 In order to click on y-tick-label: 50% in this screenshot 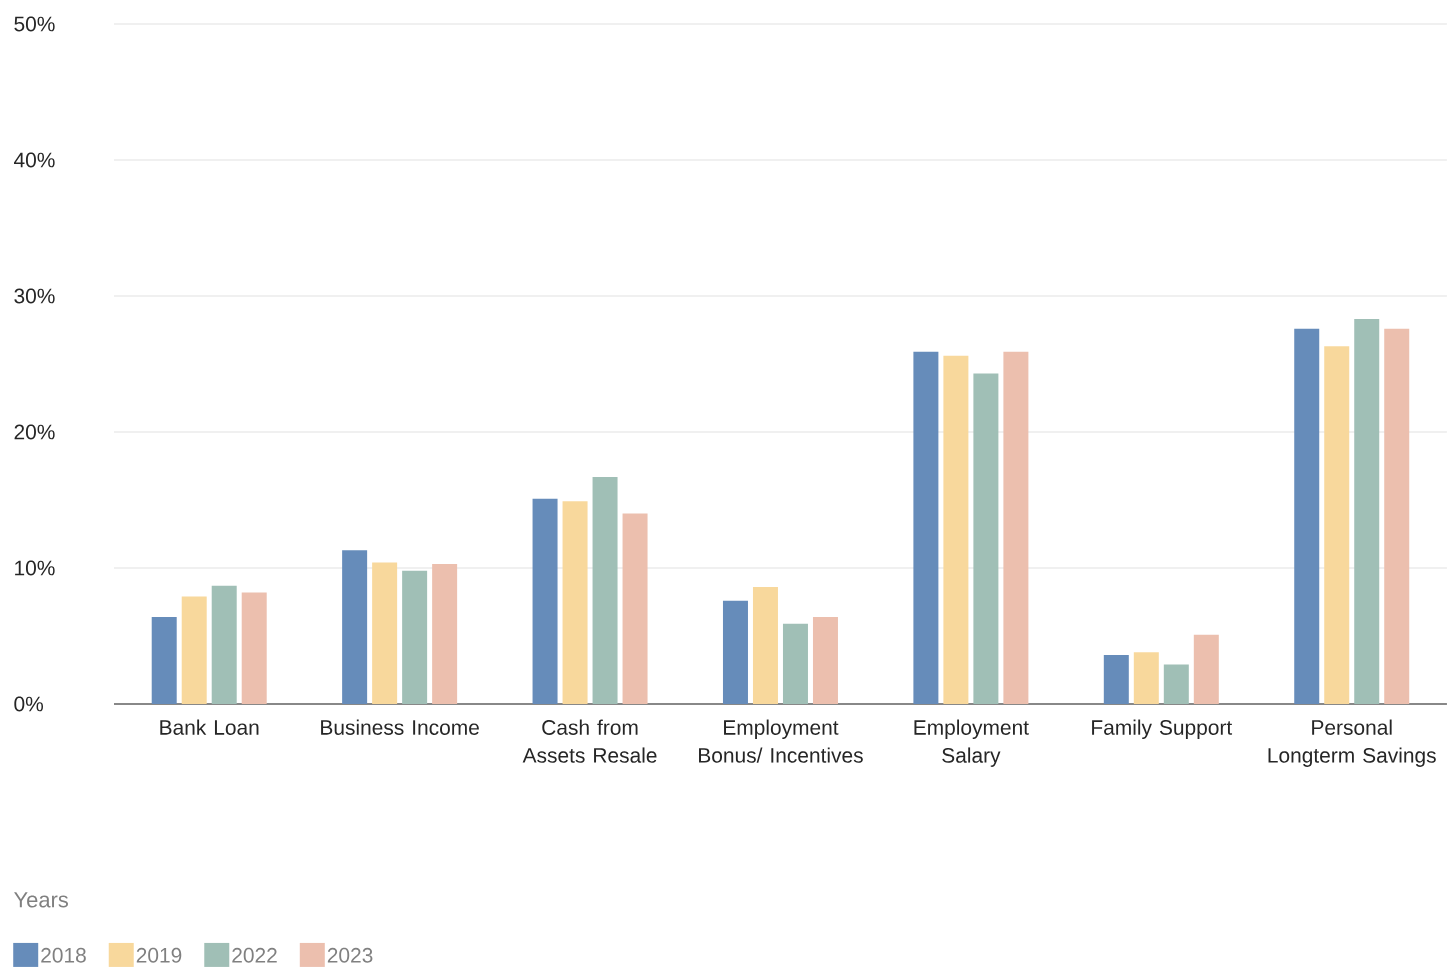, I will do `click(34, 24)`.